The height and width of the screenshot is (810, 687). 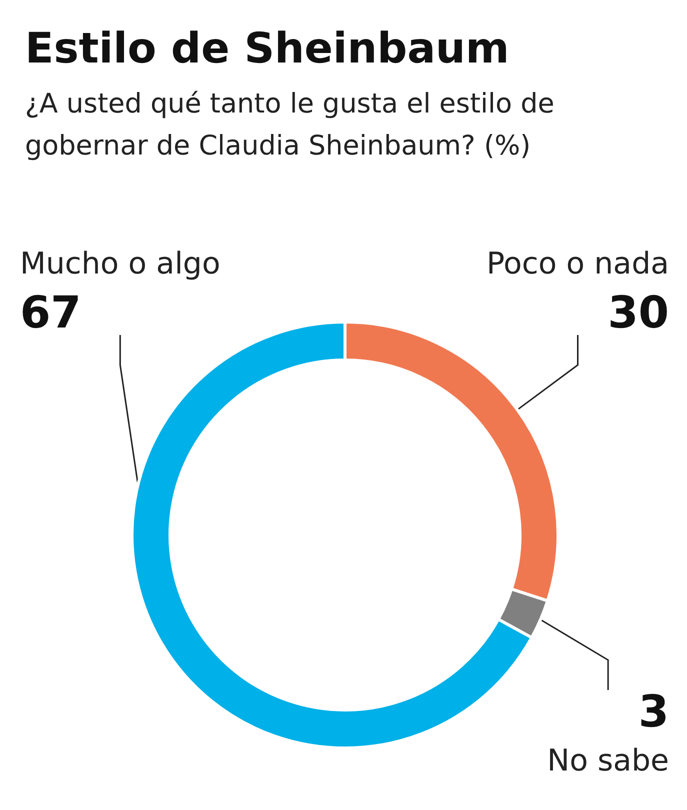 I want to click on chart-title: Estilo de Sheinbaum, so click(x=267, y=48).